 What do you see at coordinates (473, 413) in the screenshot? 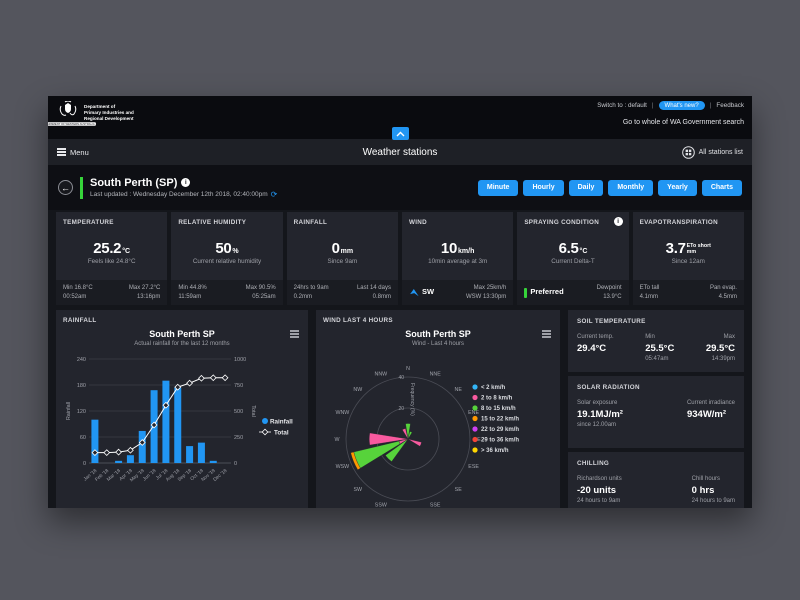
I see `compass-label: ENE` at bounding box center [473, 413].